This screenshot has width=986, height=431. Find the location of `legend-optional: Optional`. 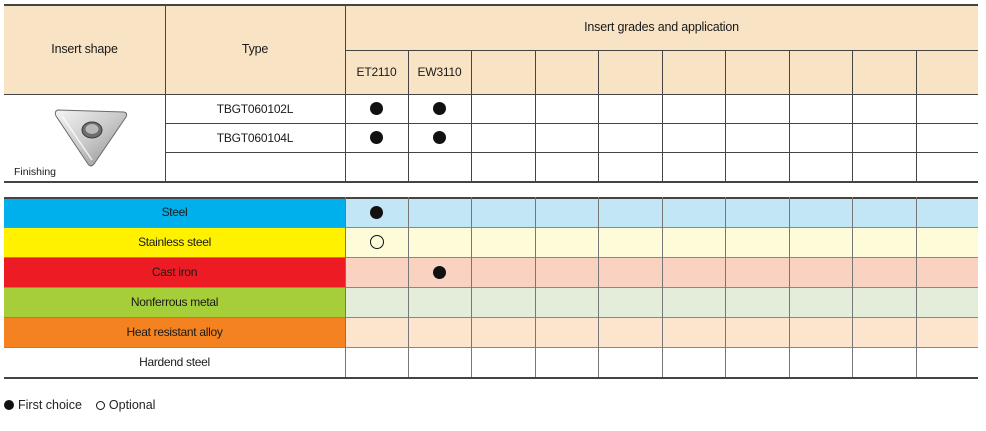

legend-optional: Optional is located at coordinates (132, 405).